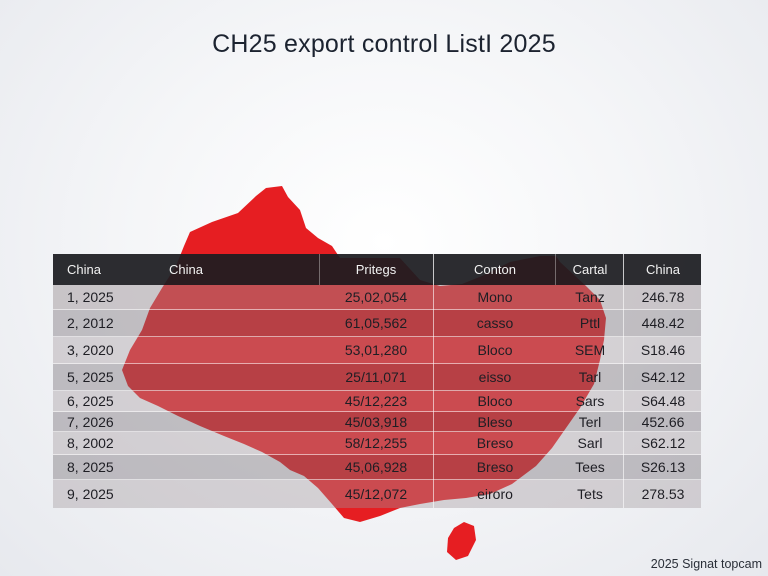  I want to click on column-header: Cartal, so click(590, 269).